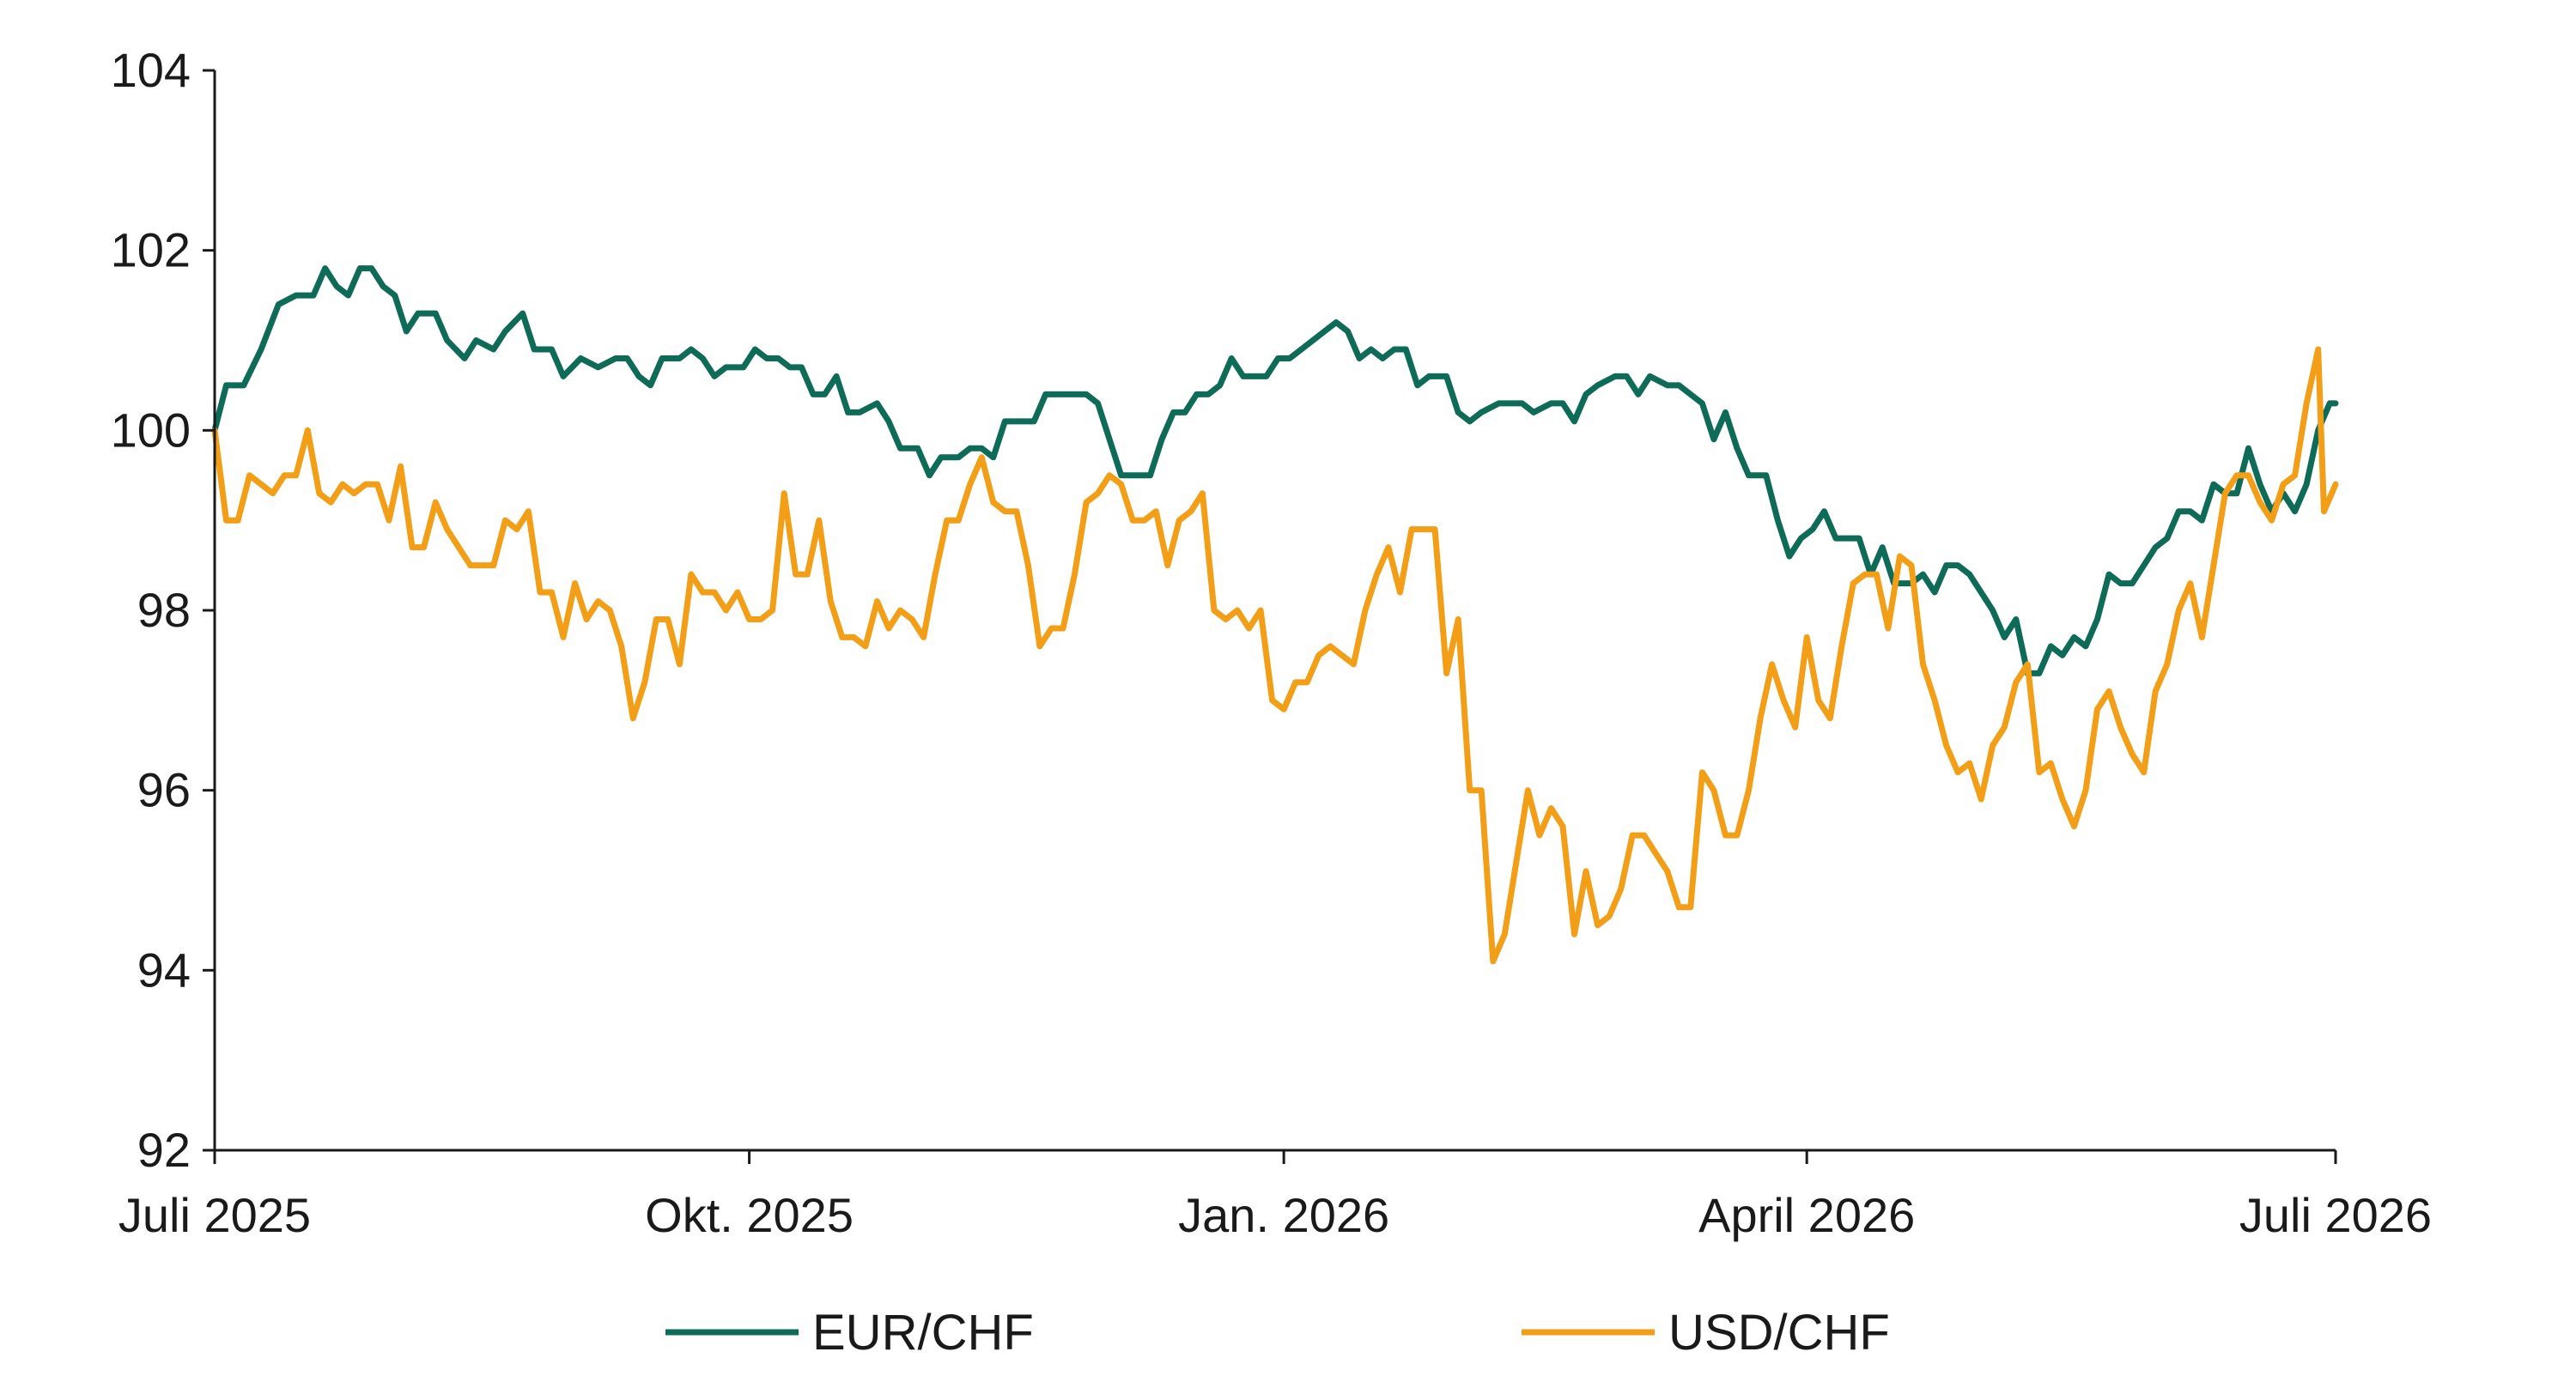 The height and width of the screenshot is (1376, 2576). I want to click on y-tick-label: 100, so click(151, 430).